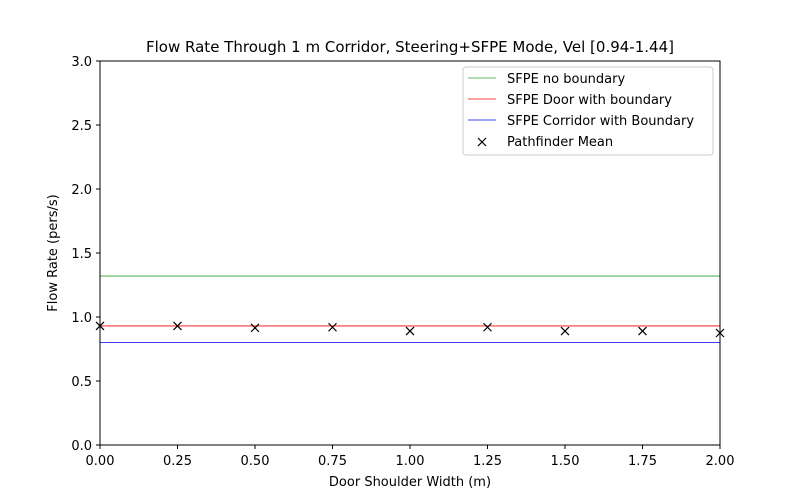  Describe the element at coordinates (720, 461) in the screenshot. I see `x-tick-label: 2.00` at that location.